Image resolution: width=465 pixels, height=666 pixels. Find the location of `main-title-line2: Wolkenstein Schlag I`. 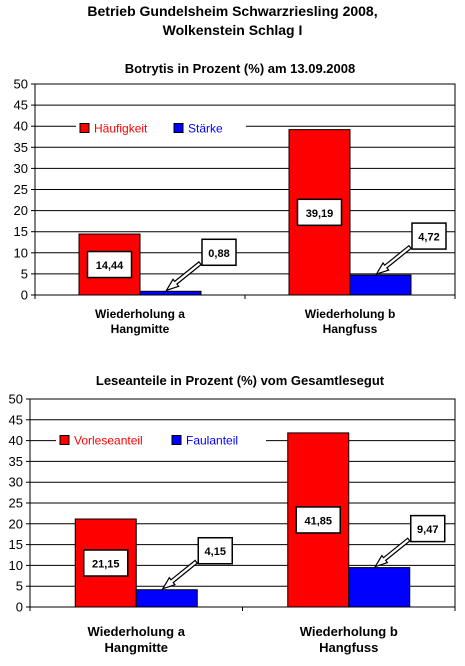

main-title-line2: Wolkenstein Schlag I is located at coordinates (232, 30).